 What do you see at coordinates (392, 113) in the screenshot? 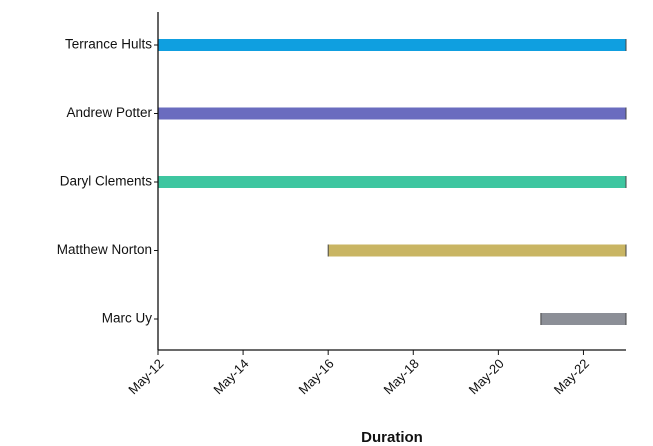
I see `bar-andrew-potter` at bounding box center [392, 113].